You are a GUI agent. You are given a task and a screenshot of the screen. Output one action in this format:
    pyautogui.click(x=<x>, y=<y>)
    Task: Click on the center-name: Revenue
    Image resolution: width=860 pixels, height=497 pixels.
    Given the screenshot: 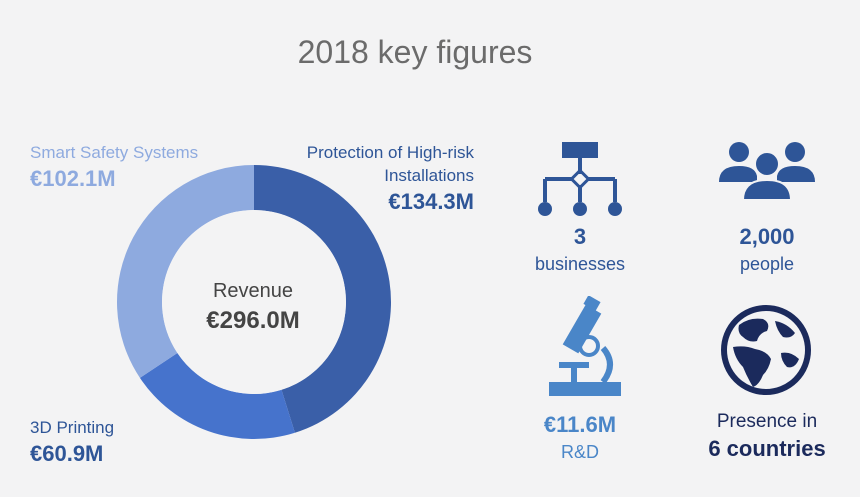 What is the action you would take?
    pyautogui.click(x=253, y=291)
    